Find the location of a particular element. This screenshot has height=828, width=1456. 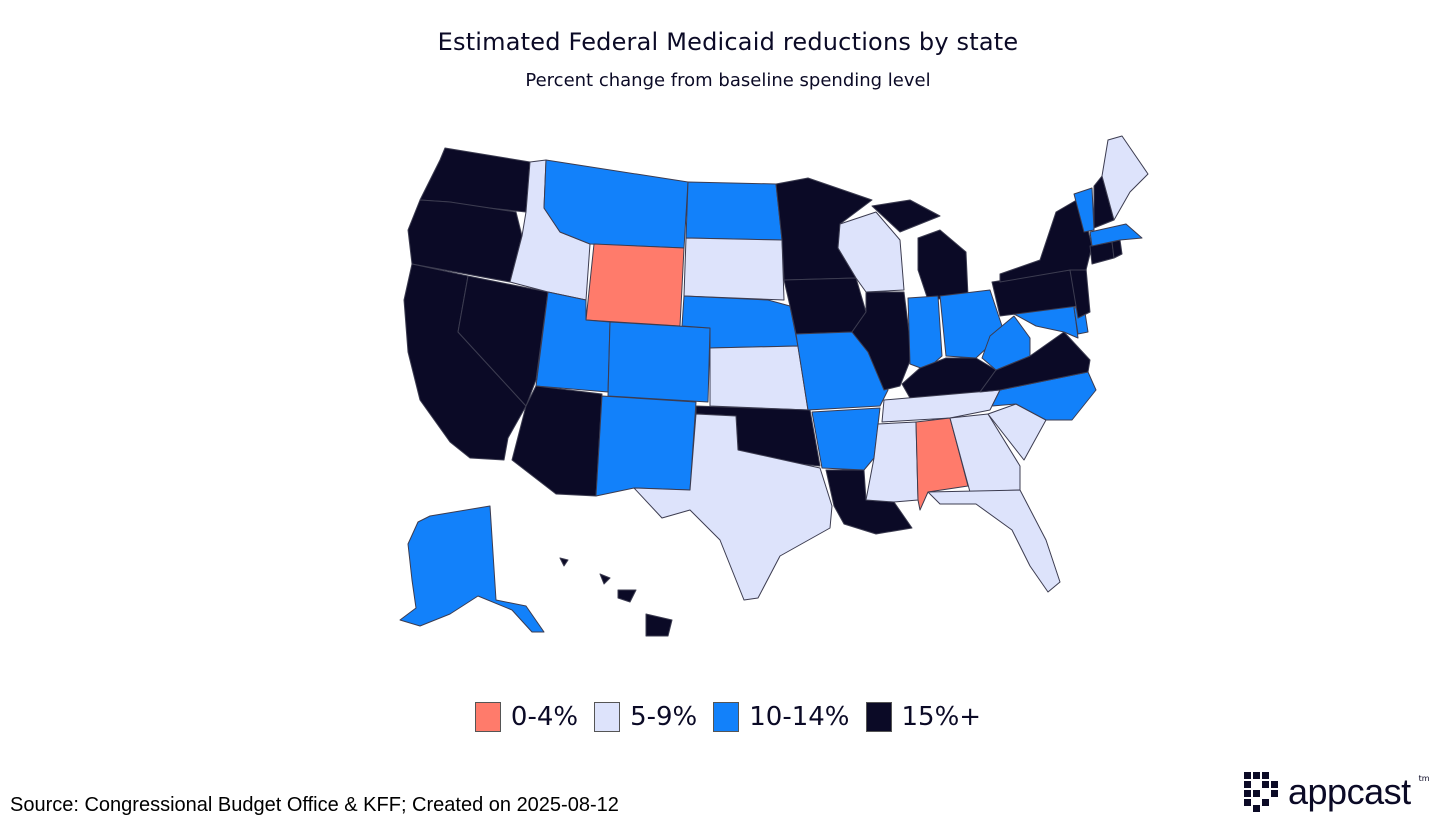

state-IA is located at coordinates (825, 306).